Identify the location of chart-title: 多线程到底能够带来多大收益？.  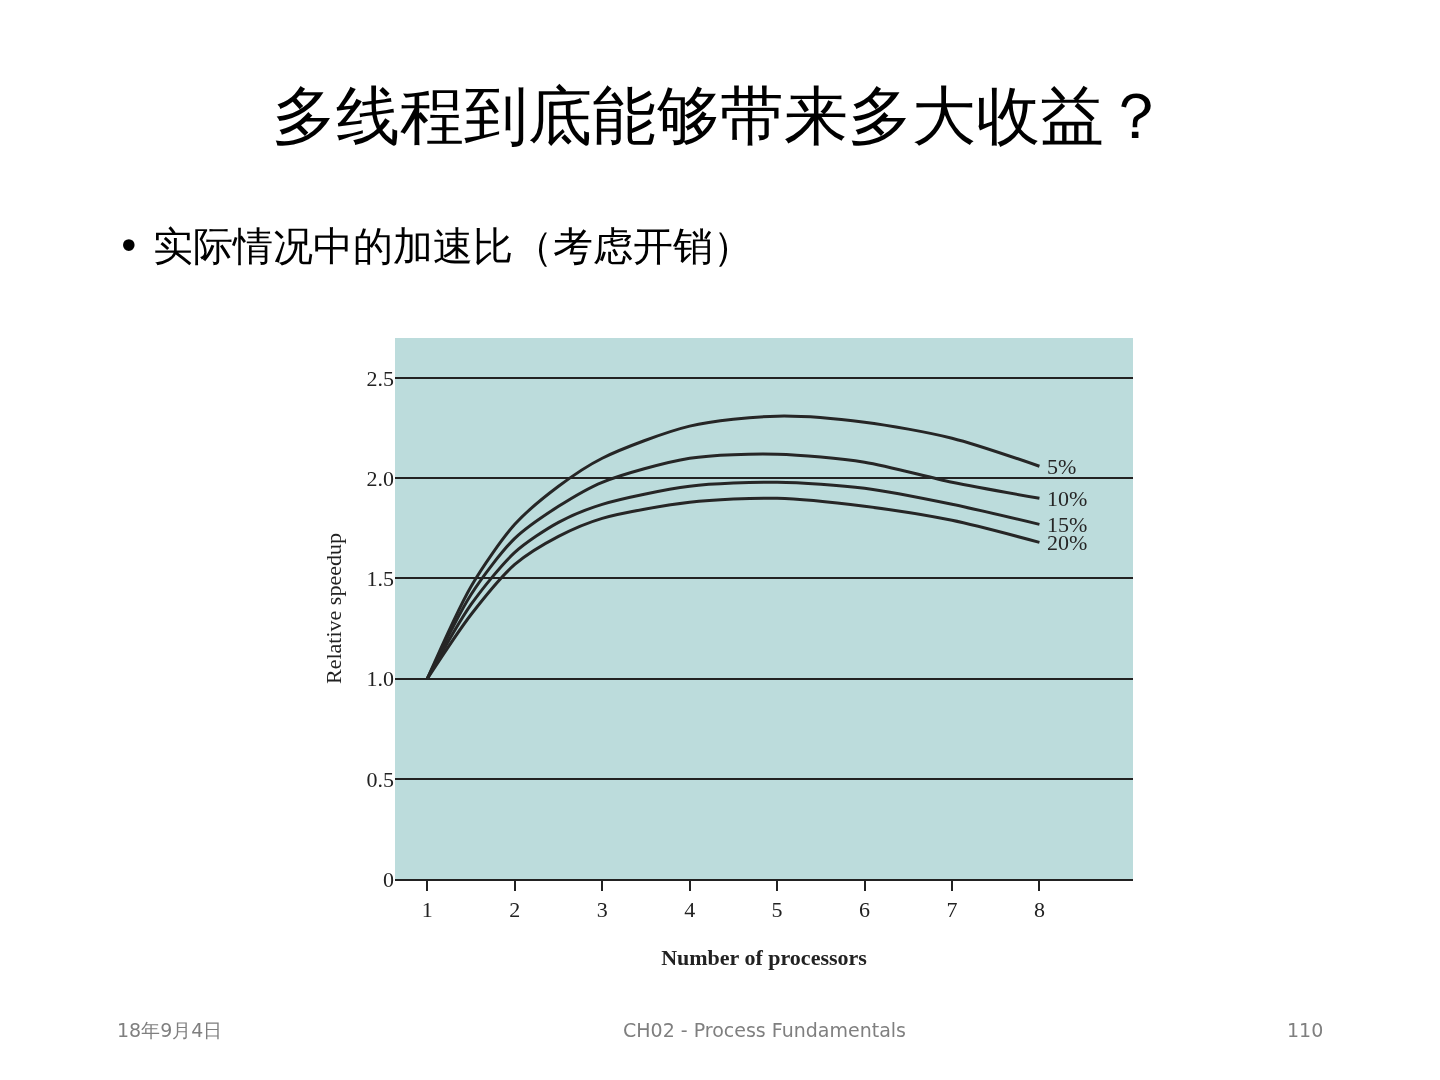
(720, 115).